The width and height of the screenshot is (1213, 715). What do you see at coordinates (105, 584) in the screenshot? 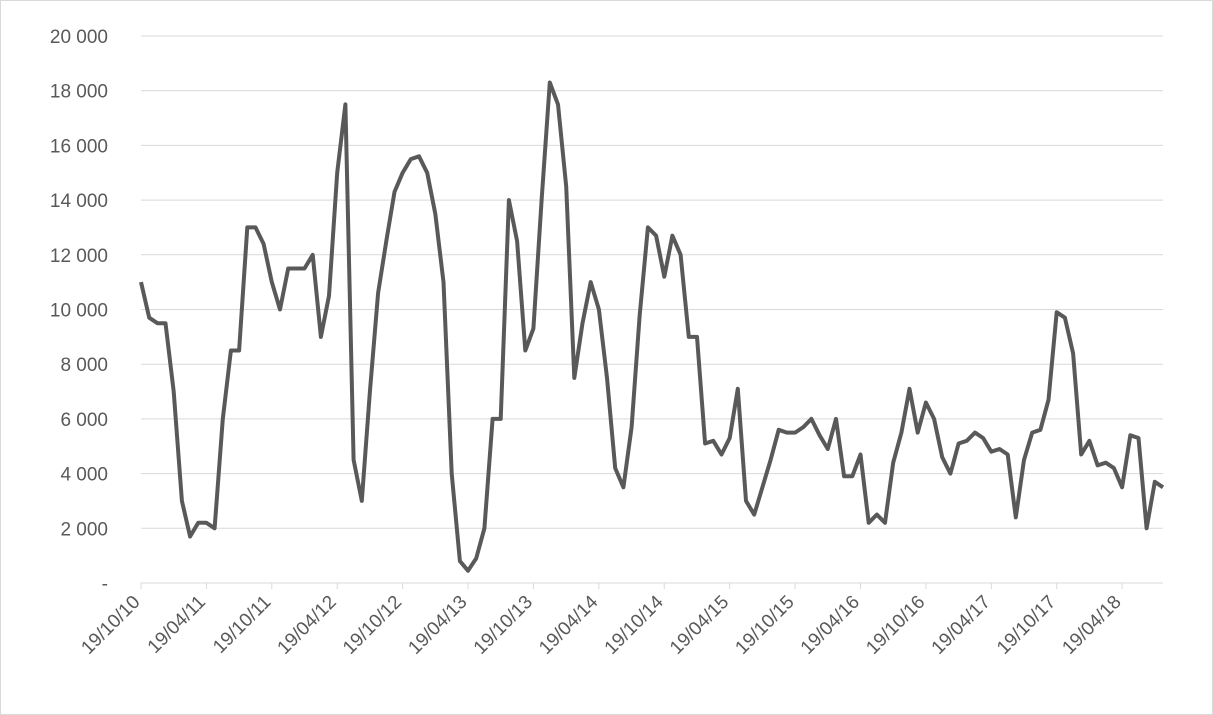
I see `y-tick-label: -` at bounding box center [105, 584].